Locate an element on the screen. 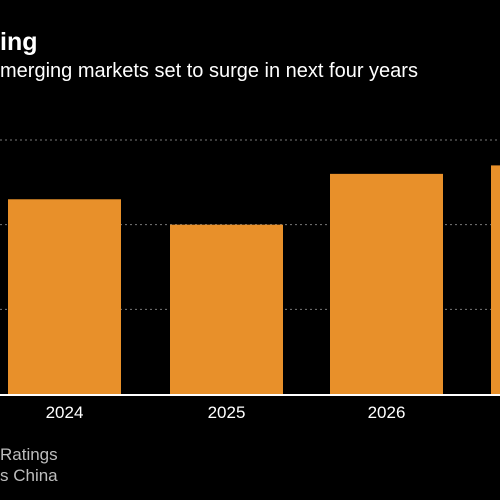  x-tick-label-2026: 2026 is located at coordinates (387, 412).